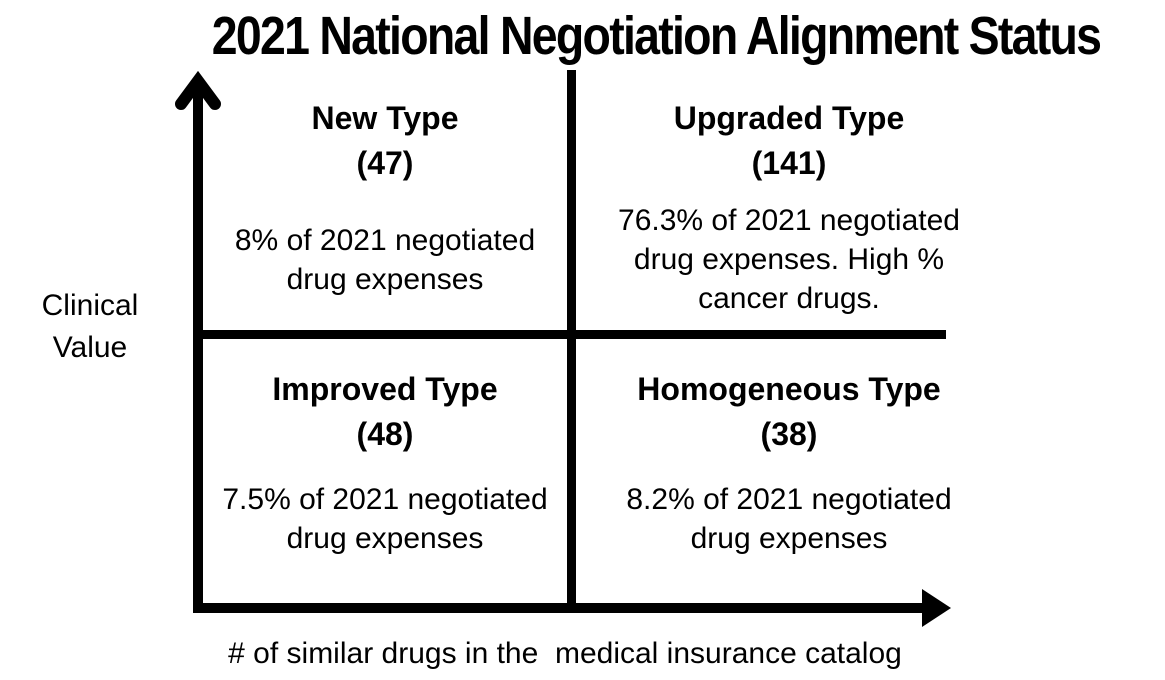  Describe the element at coordinates (936, 608) in the screenshot. I see `x-axis-arrowhead-icon` at that location.